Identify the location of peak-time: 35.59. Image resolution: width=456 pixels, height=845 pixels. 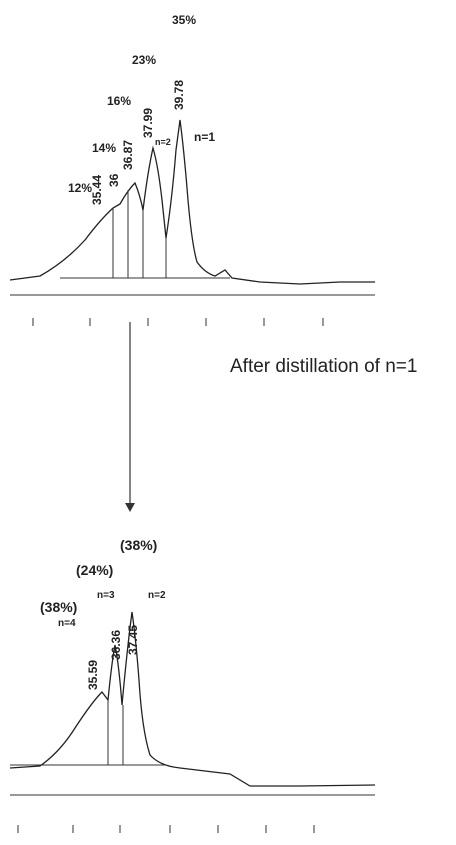
(93, 675).